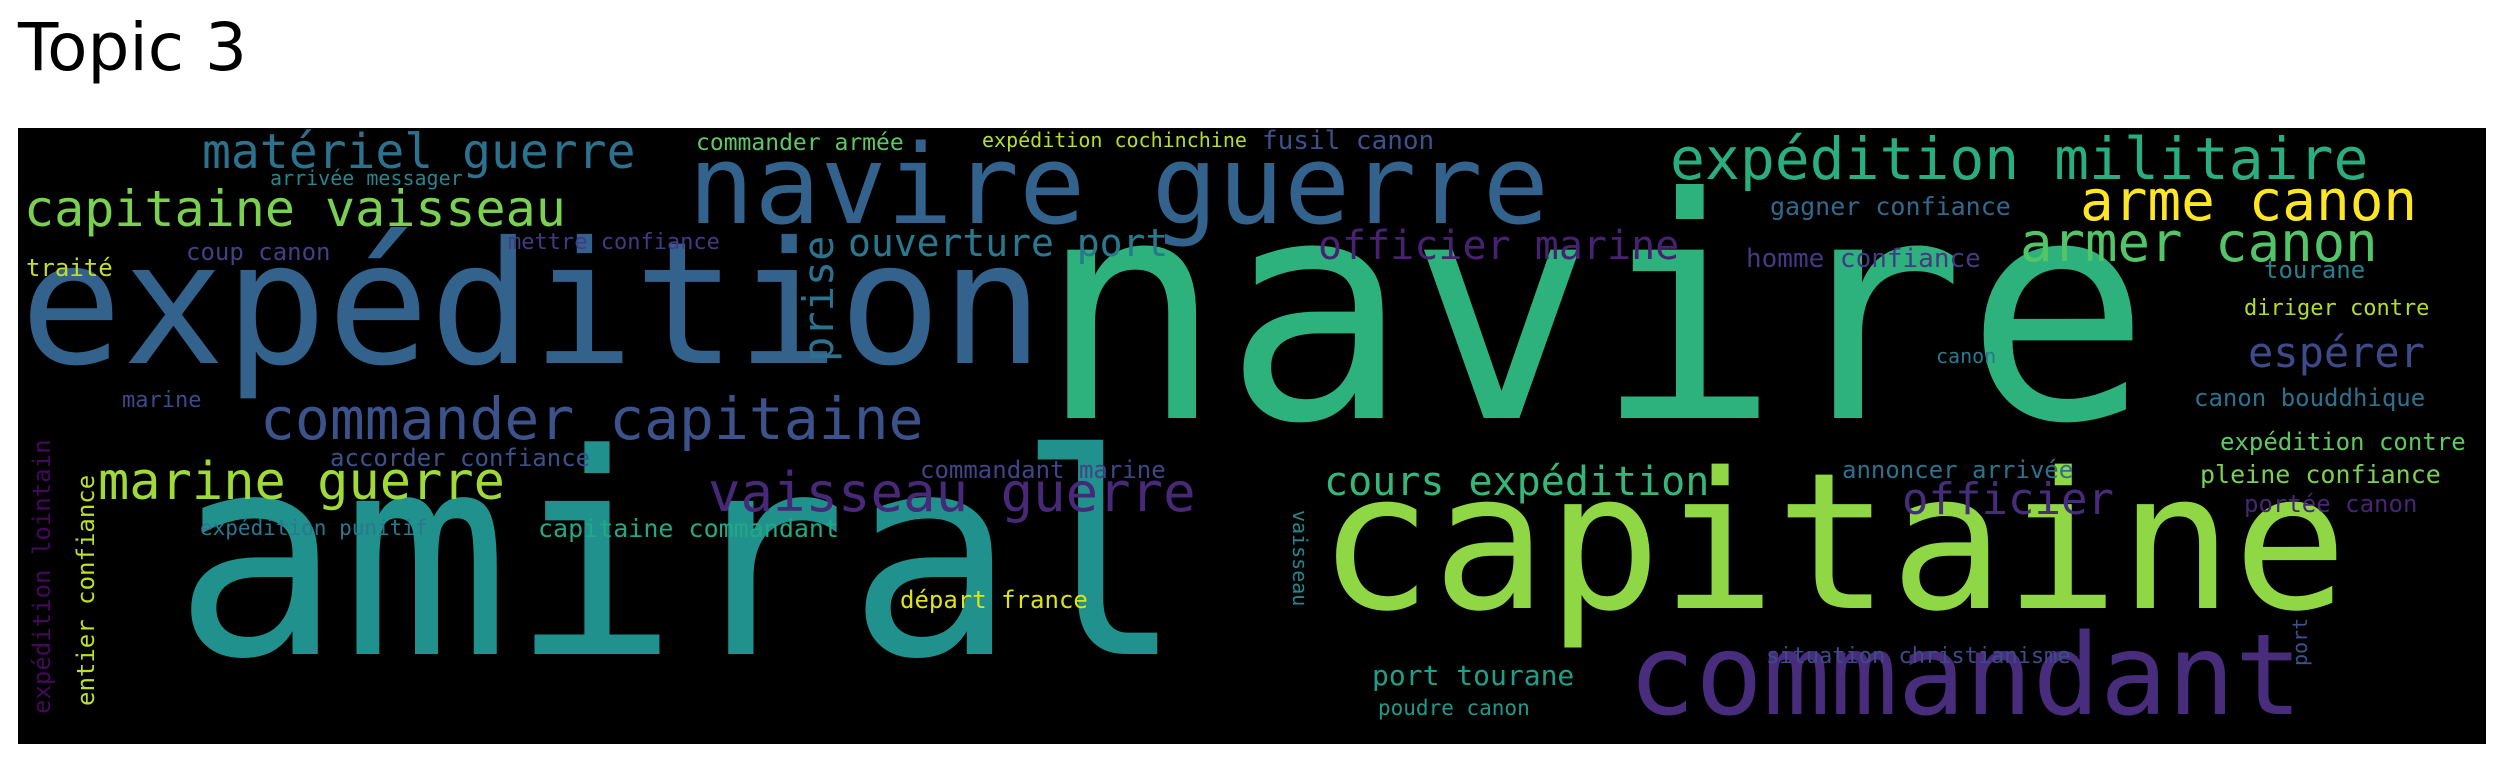 The height and width of the screenshot is (764, 2504). I want to click on word-canon: canon, so click(1966, 356).